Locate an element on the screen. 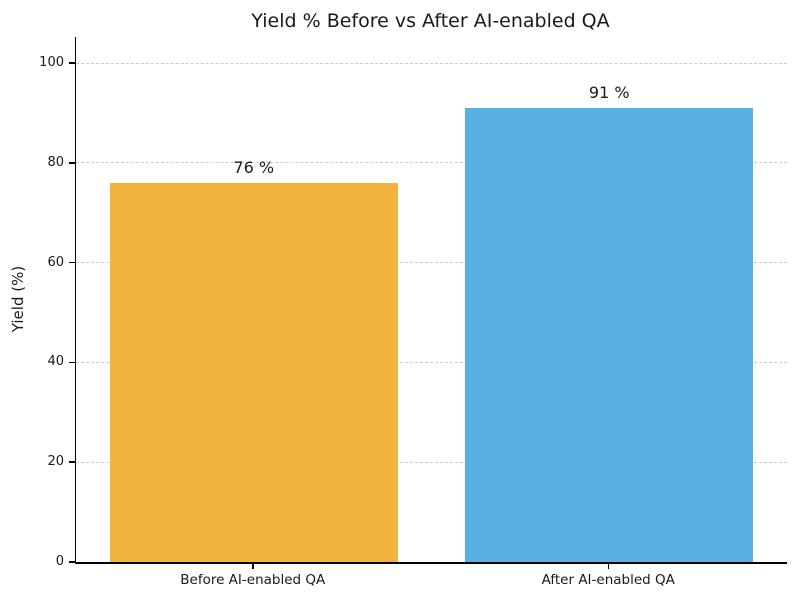  bar-value-label: 76 % is located at coordinates (254, 167).